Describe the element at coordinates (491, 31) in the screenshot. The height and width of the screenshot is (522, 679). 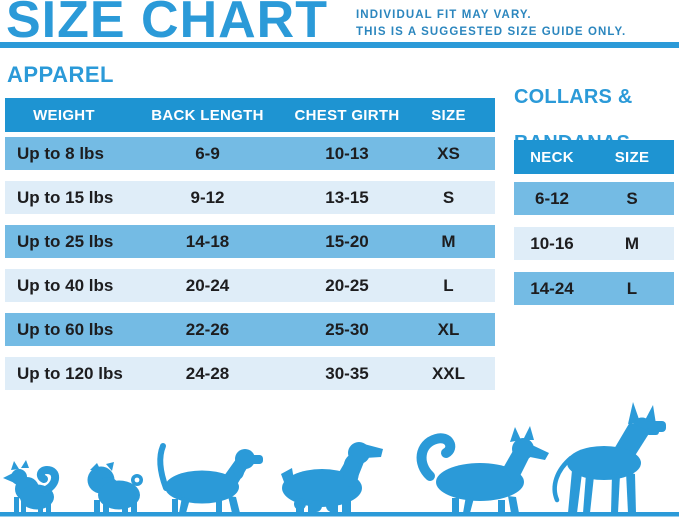
I see `fit-disclaimer-line2: THIS IS A SUGGESTED SIZE GUIDE ONLY.` at that location.